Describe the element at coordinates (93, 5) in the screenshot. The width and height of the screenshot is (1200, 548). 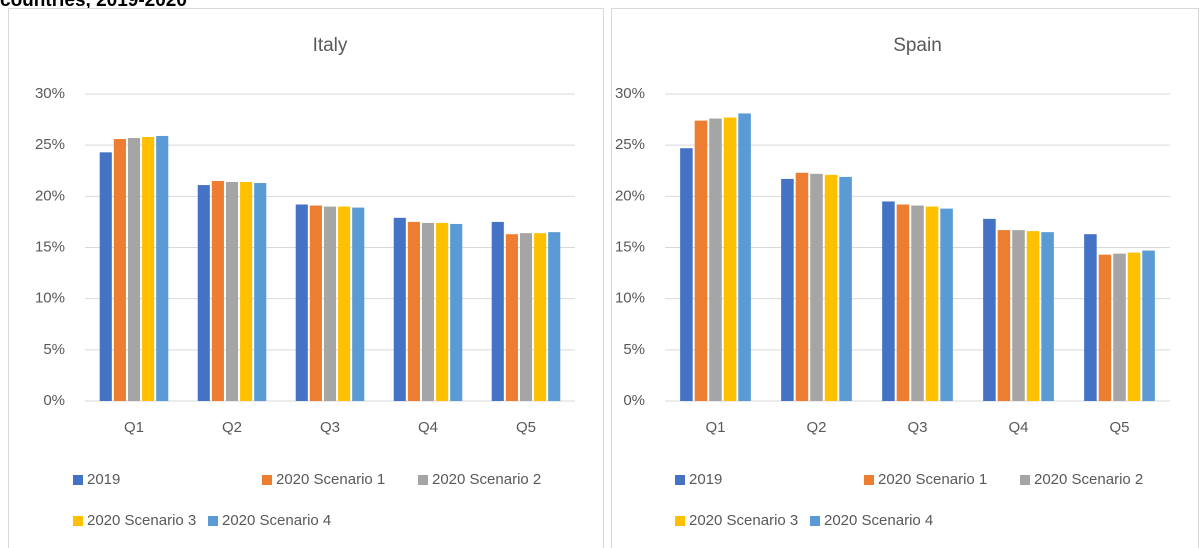
I see `page-title: countries, 2019-2020` at that location.